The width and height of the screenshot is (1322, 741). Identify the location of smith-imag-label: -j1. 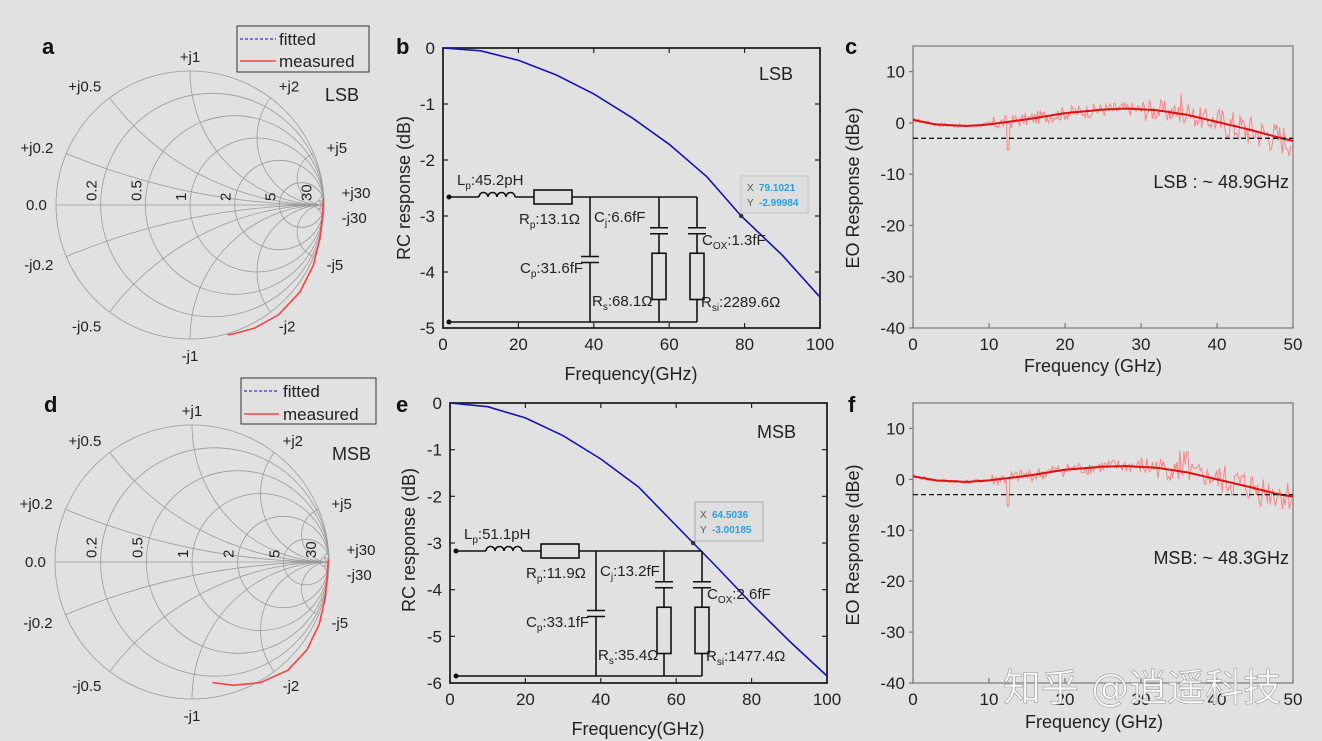
(190, 356).